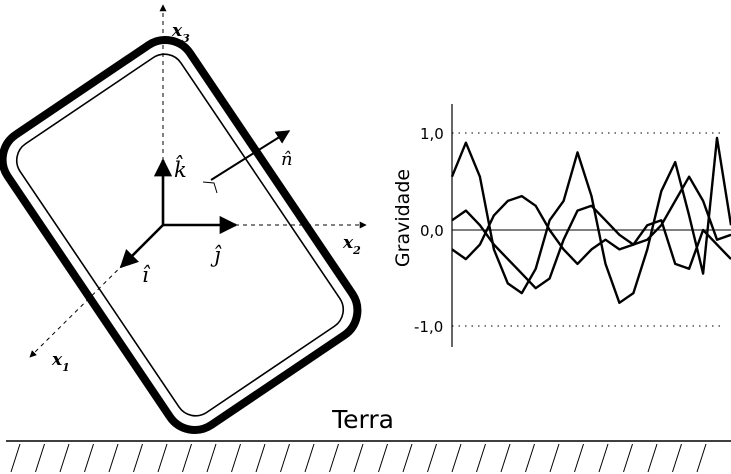 The width and height of the screenshot is (731, 474). I want to click on n-vector, so click(250, 155).